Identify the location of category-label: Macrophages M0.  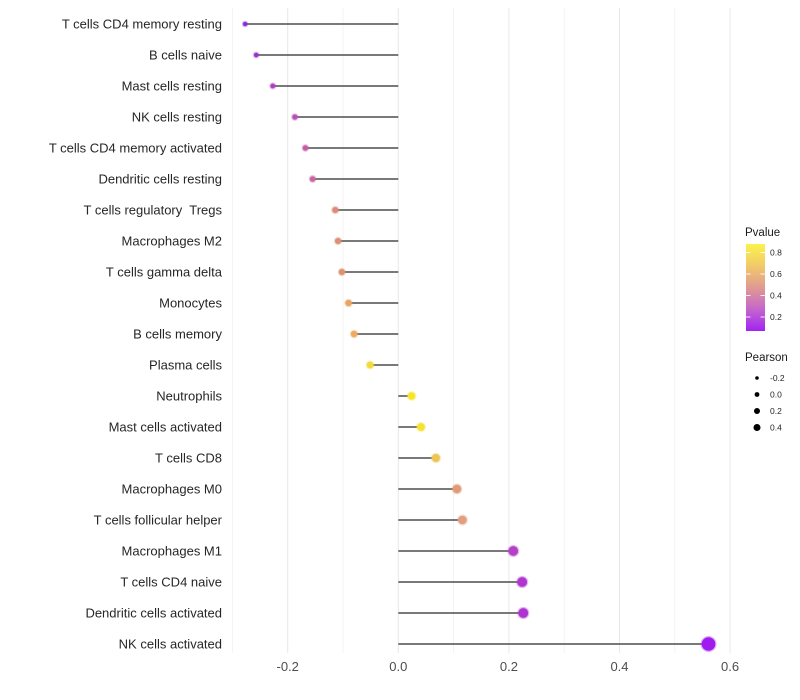
(172, 489).